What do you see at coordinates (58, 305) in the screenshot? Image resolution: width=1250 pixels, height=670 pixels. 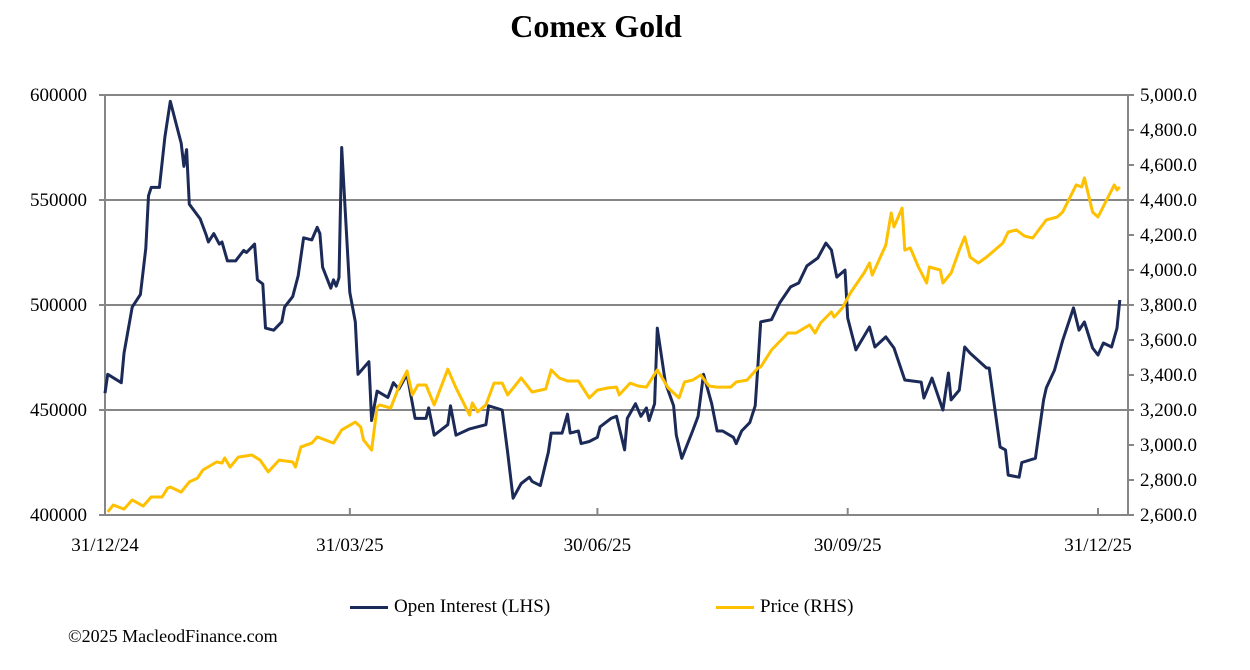 I see `left-axis-tick-label: 500000` at bounding box center [58, 305].